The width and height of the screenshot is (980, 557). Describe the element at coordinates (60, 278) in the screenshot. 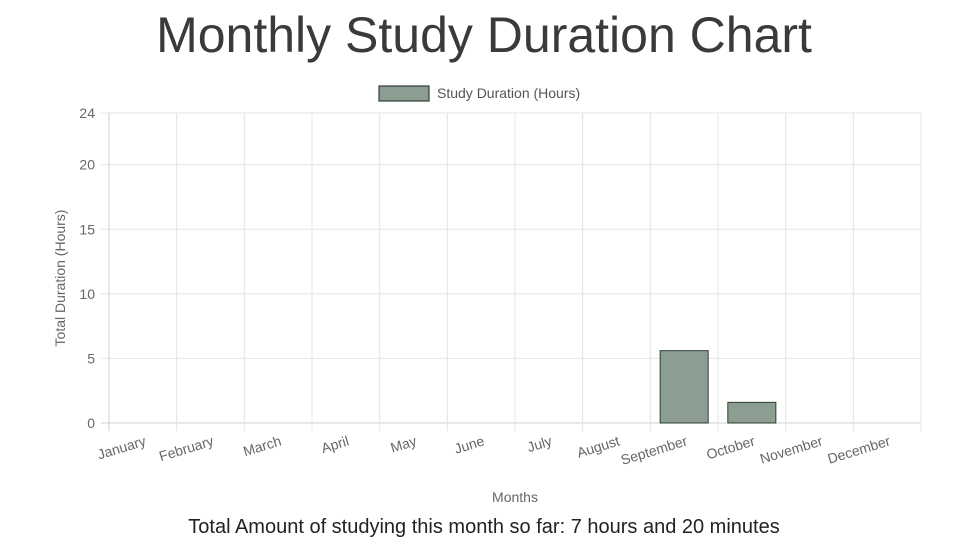

I see `y-axis-title: Total Duration (Hours)` at that location.